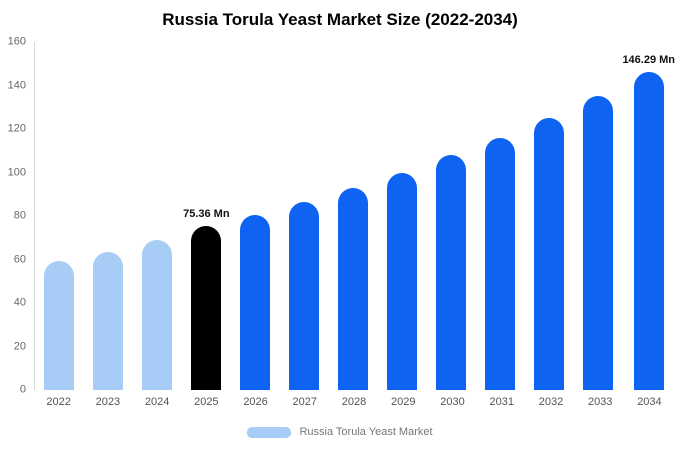 This screenshot has height=450, width=680. I want to click on bar-column-2034: 146.29 Mn, so click(648, 216).